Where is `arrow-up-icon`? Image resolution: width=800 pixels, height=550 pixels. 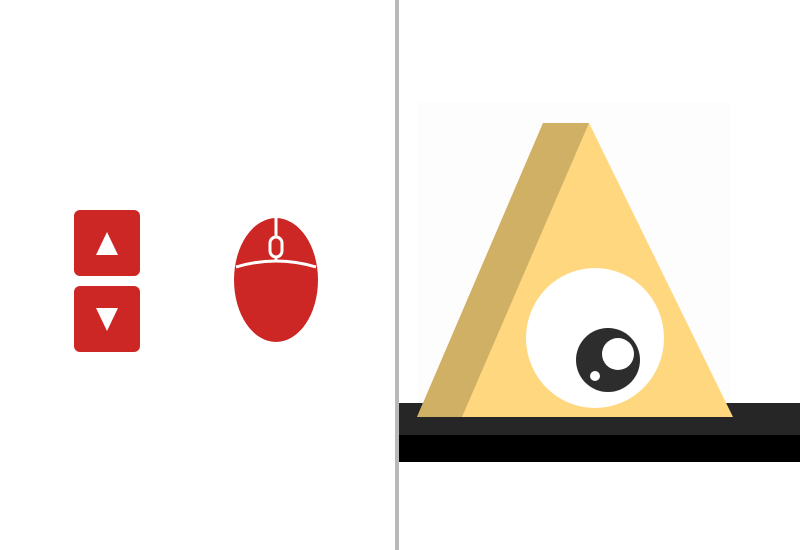
arrow-up-icon is located at coordinates (107, 243).